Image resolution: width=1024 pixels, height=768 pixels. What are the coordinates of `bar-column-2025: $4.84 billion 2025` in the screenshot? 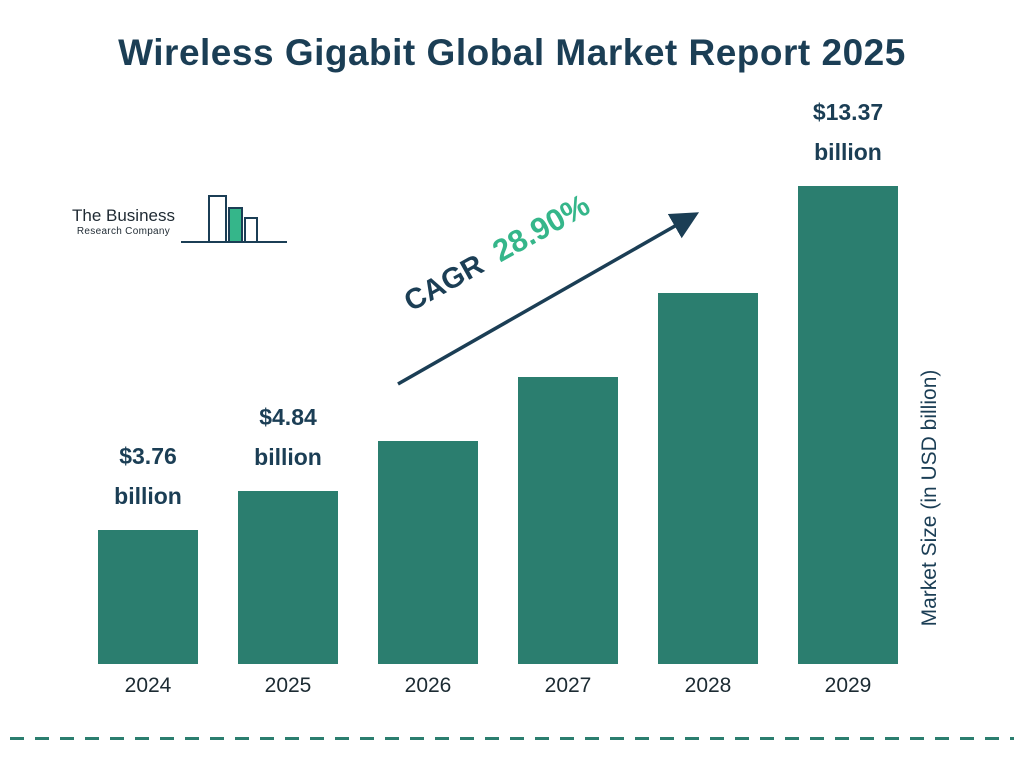 It's located at (288, 548).